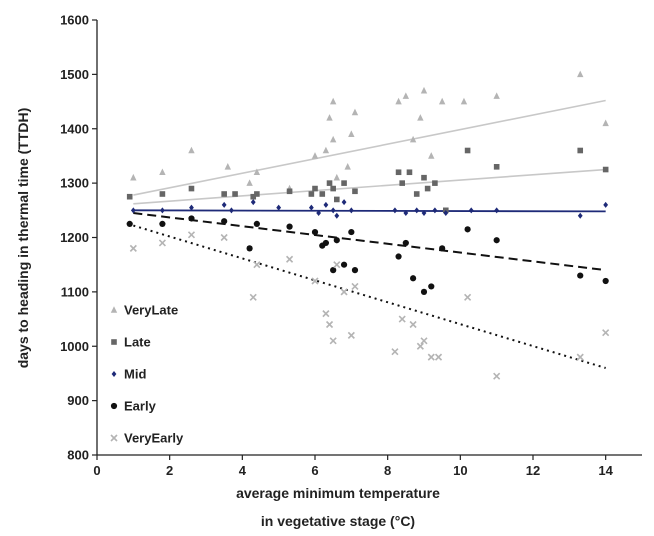  I want to click on x-axis-title-line1: average minimum temperature, so click(338, 493).